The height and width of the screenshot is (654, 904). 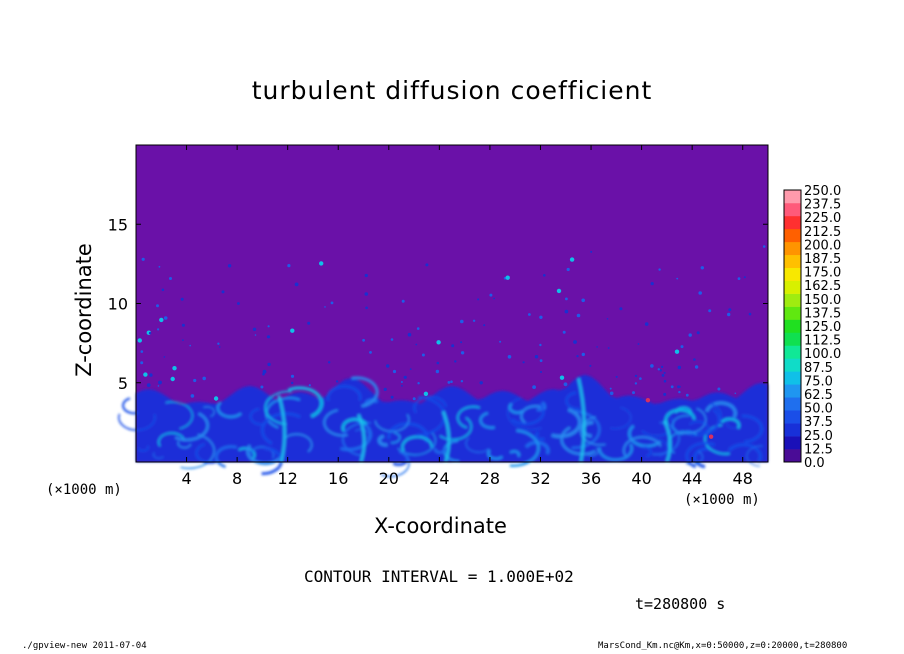 What do you see at coordinates (818, 449) in the screenshot?
I see `colorbar-level-label: 12.5` at bounding box center [818, 449].